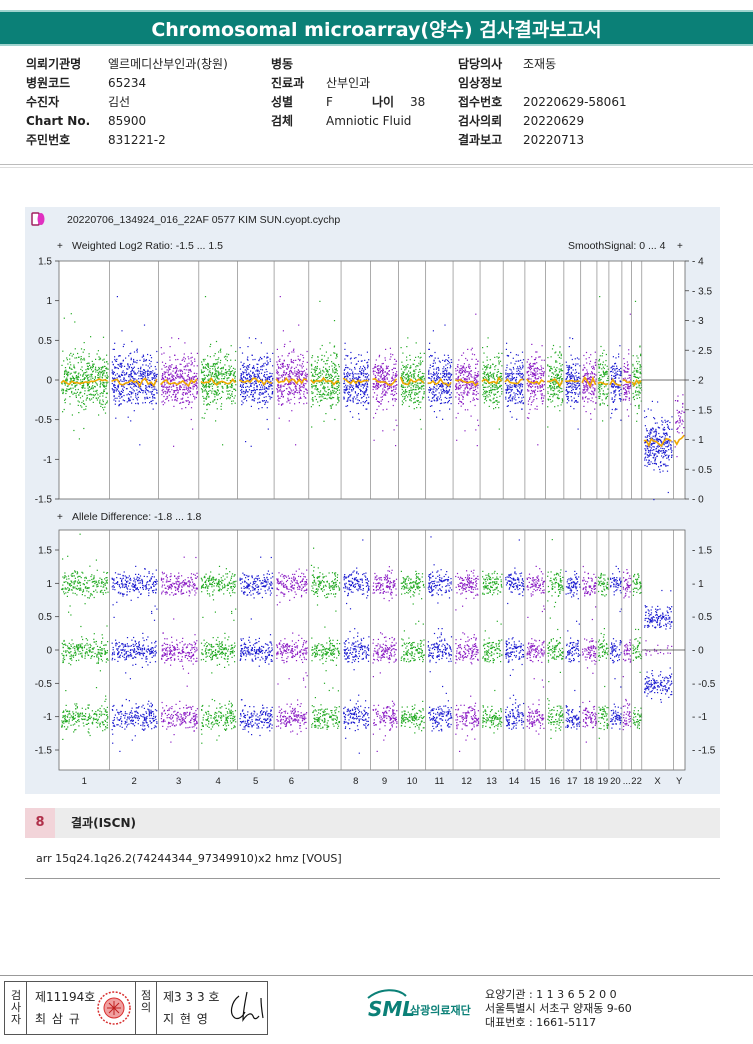  Describe the element at coordinates (514, 381) in the screenshot. I see `smooth-signal-line` at that location.